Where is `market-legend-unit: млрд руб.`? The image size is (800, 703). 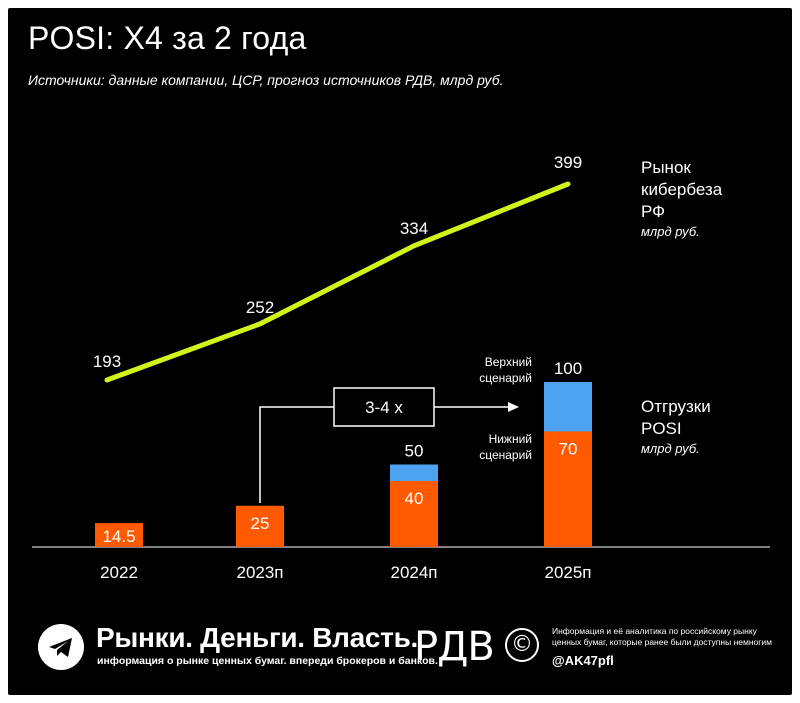 market-legend-unit: млрд руб. is located at coordinates (670, 231).